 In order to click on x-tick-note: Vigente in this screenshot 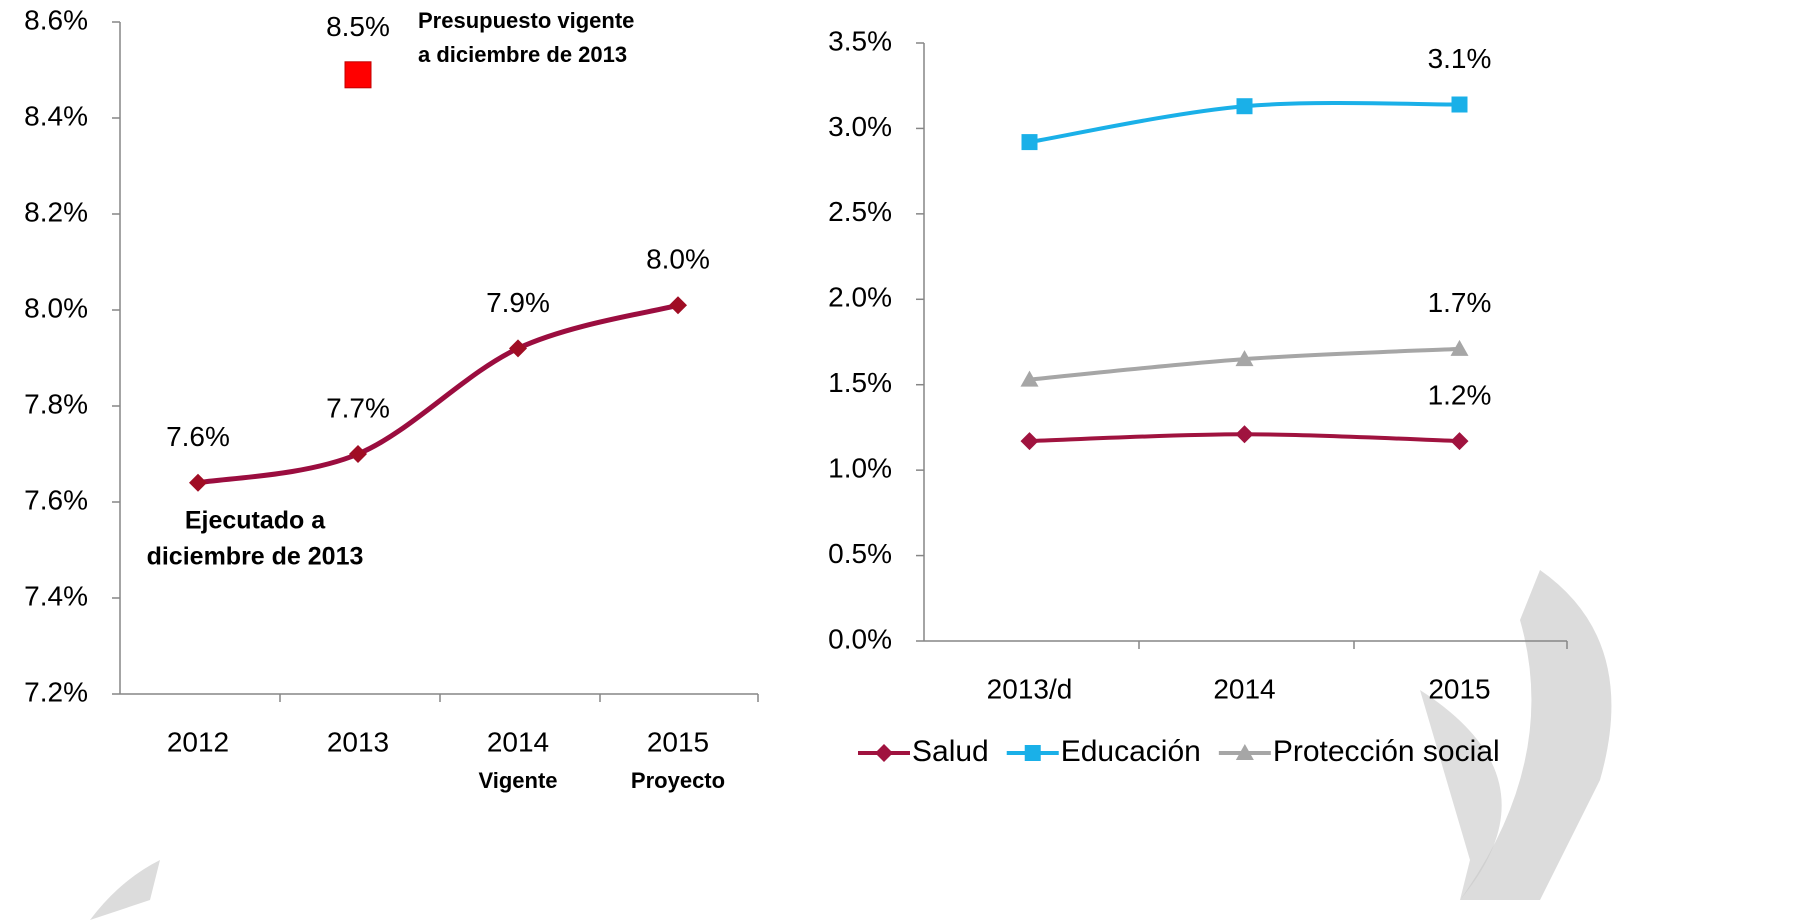, I will do `click(517, 780)`.